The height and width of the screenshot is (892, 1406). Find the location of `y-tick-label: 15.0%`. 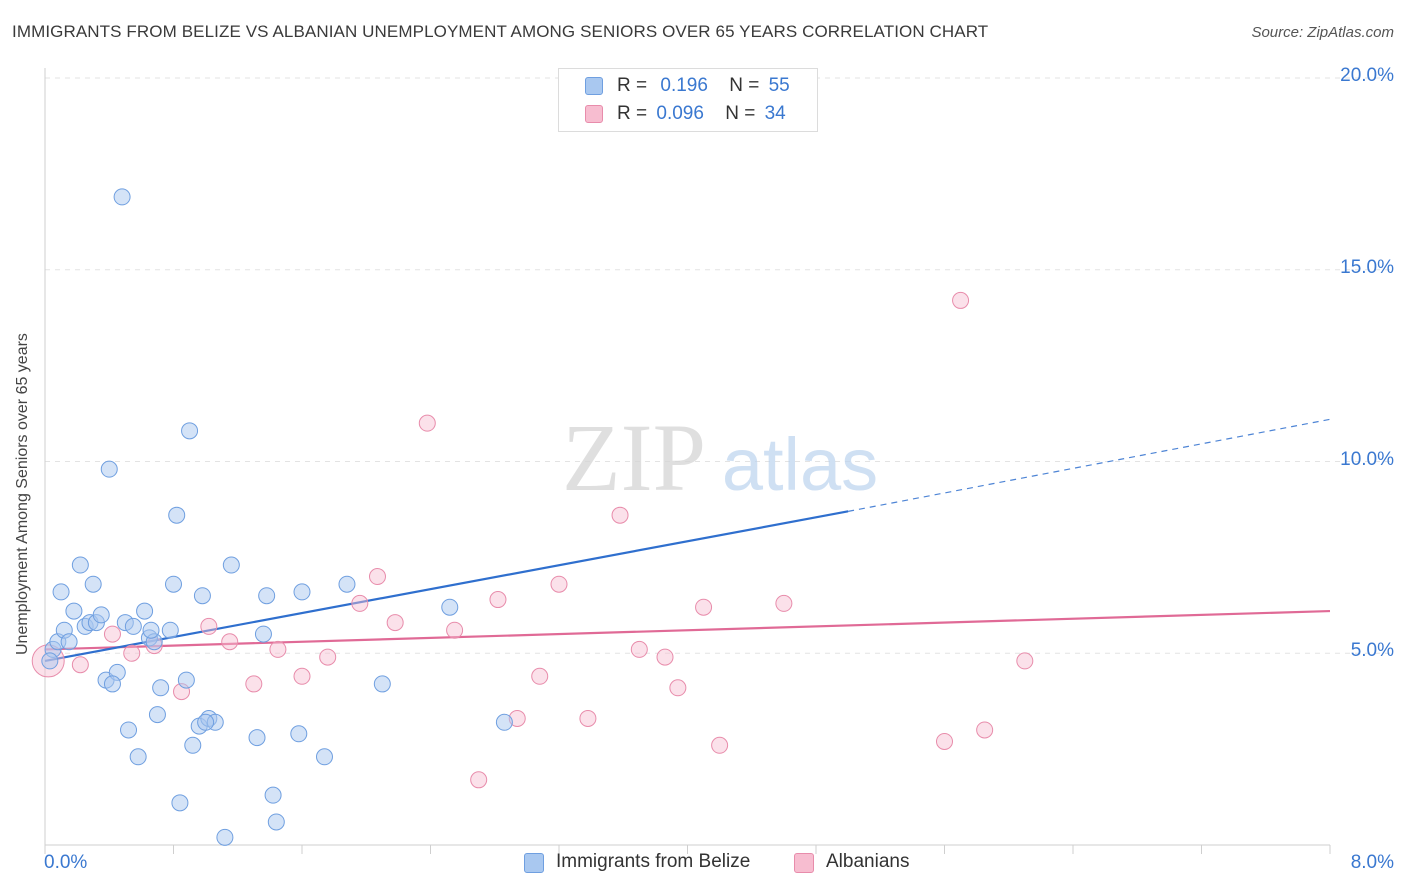

y-tick-label: 15.0% is located at coordinates (1367, 267).